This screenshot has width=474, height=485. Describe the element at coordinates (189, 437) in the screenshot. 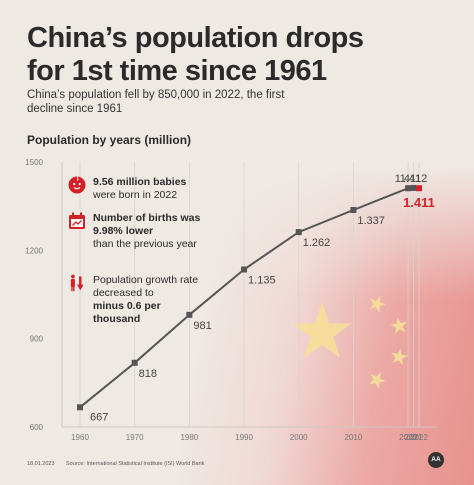

I see `x-tick-label-1980: 1980` at that location.